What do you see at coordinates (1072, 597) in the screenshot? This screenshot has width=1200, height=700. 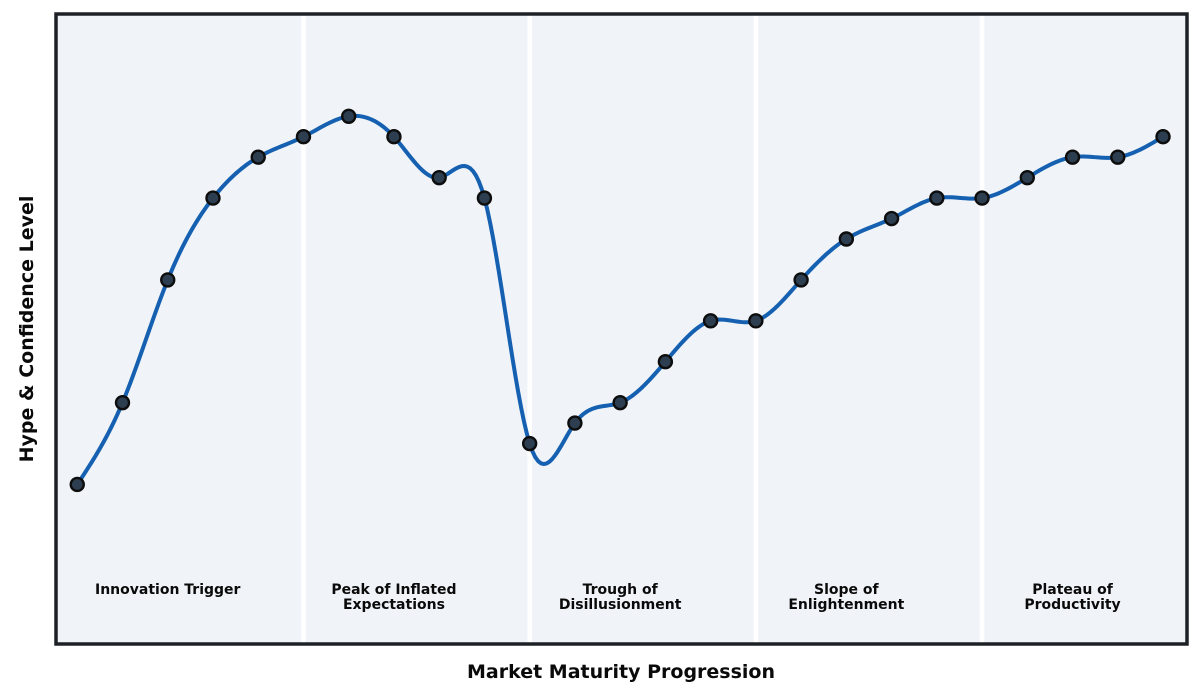 I see `phase-label: Plateau of Productivity` at bounding box center [1072, 597].